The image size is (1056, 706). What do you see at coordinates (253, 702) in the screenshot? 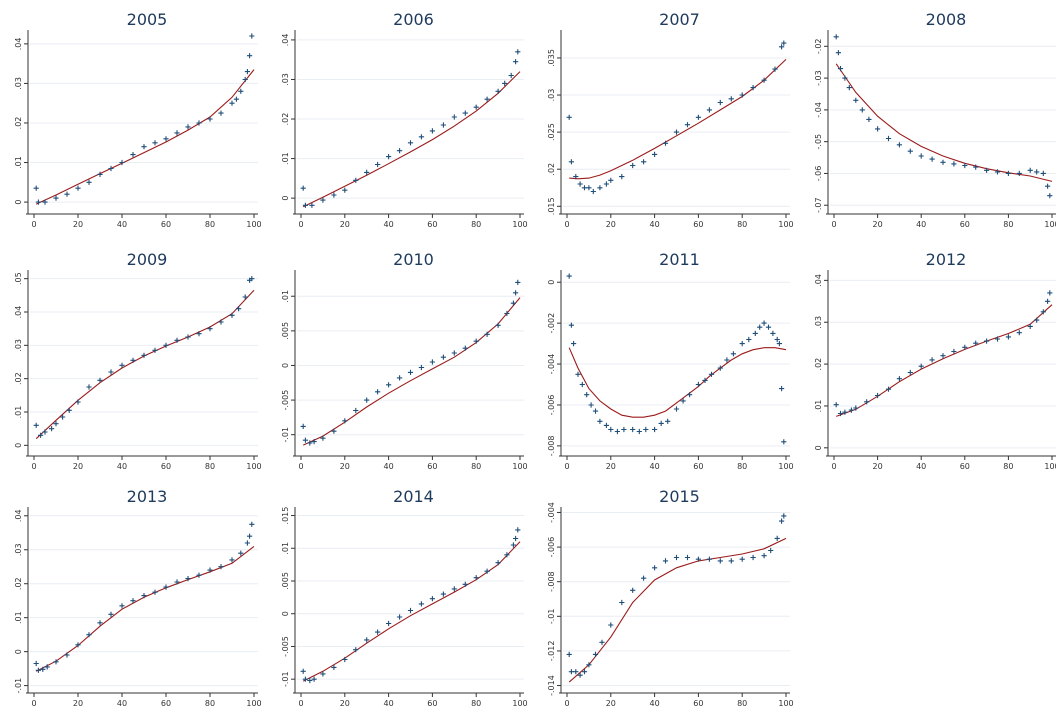
I see `x-tick-label: 100` at bounding box center [253, 702].